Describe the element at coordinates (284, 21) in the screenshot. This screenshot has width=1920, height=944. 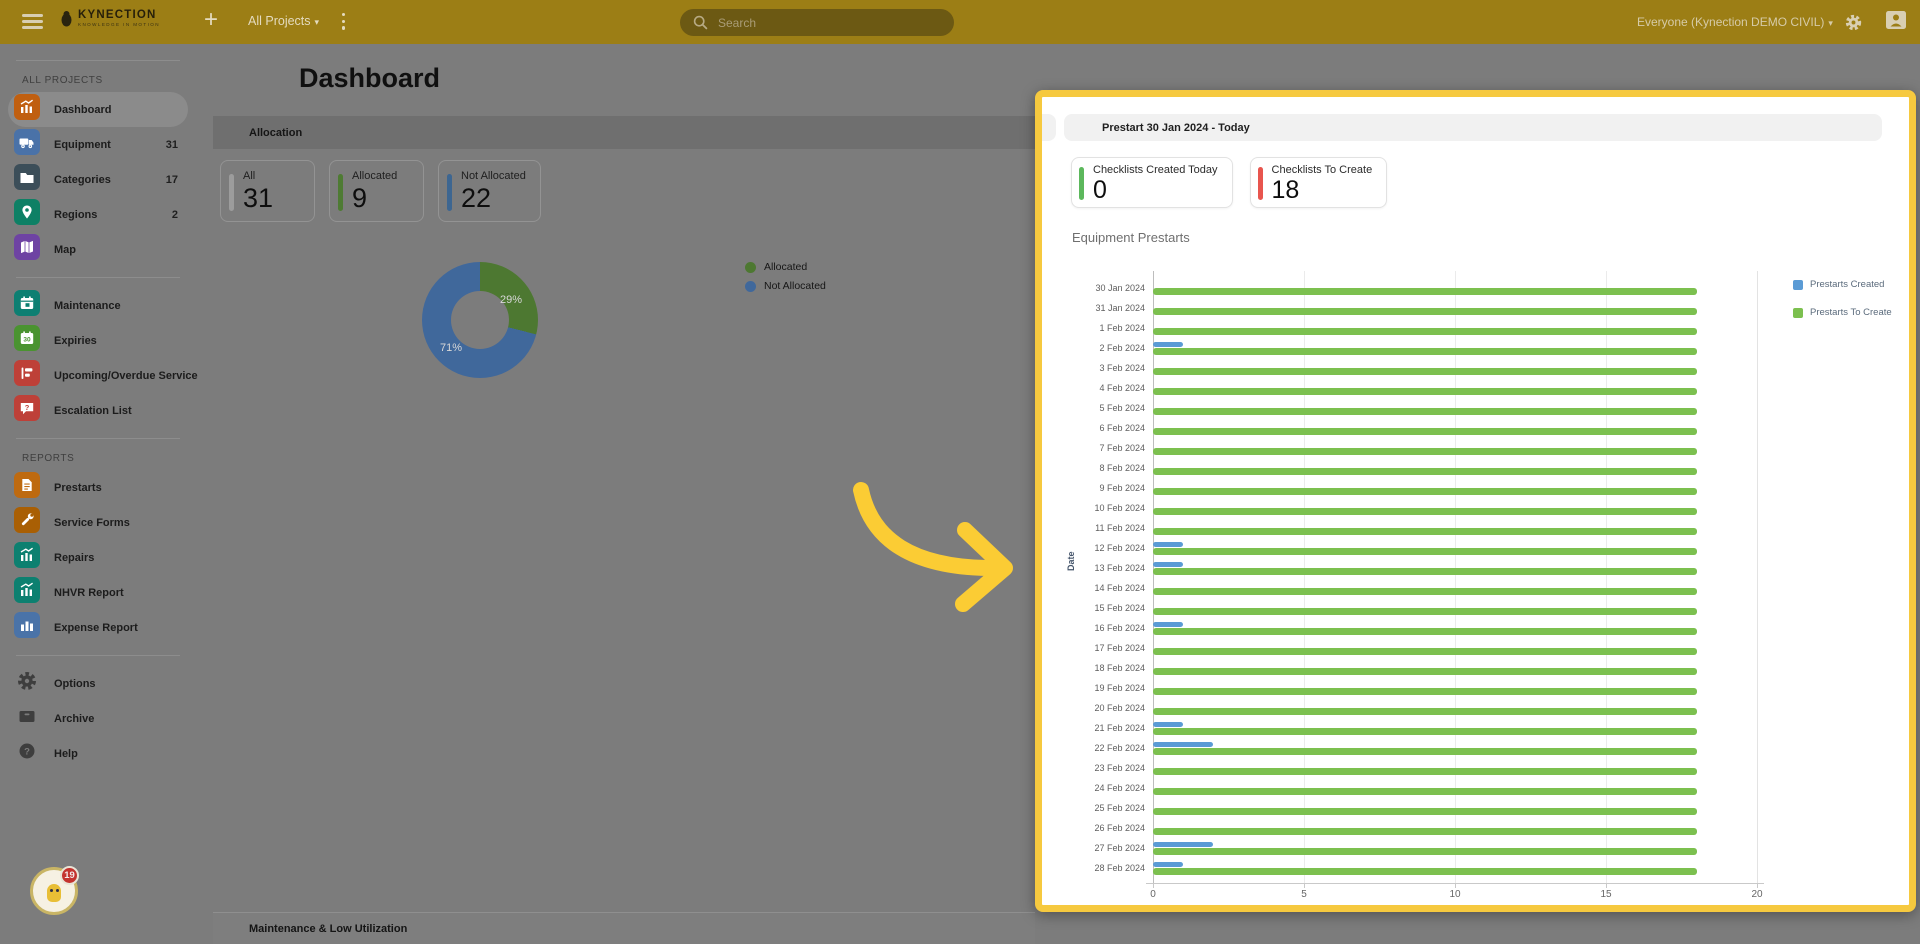
I see `all-projects-dropdown: All Projects ▾` at that location.